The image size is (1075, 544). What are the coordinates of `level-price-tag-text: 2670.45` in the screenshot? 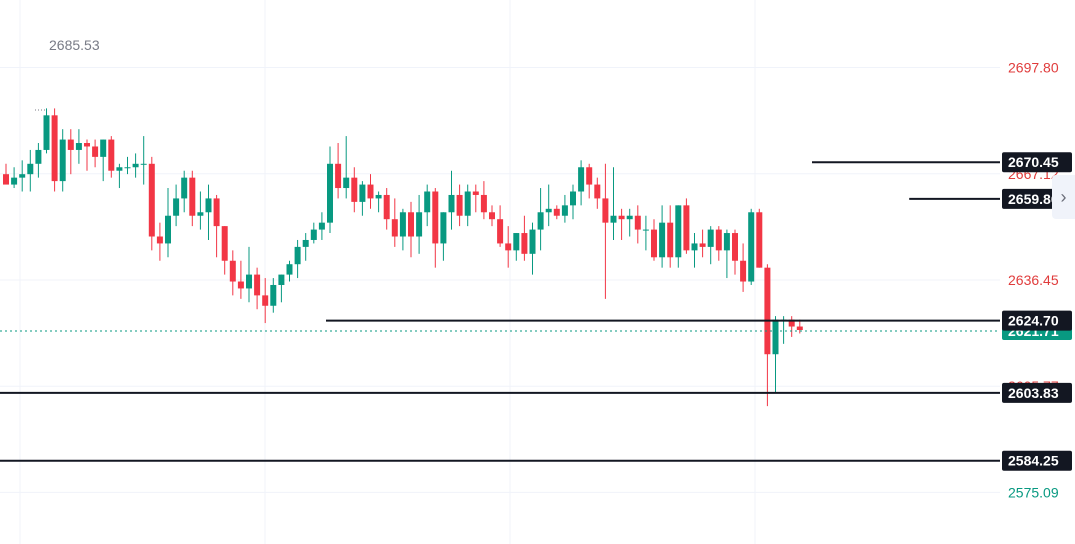 It's located at (1033, 162).